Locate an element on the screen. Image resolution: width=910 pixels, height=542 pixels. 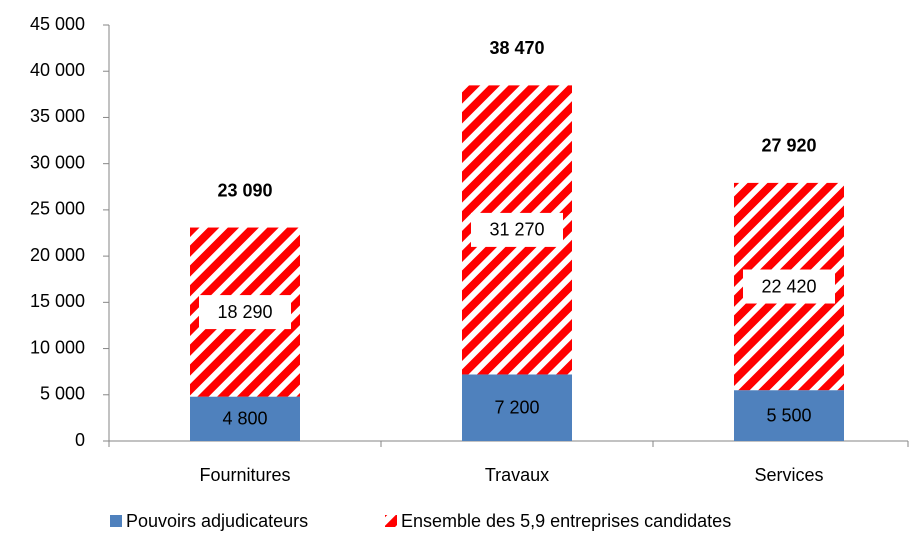
value-label: 18 290 is located at coordinates (244, 312).